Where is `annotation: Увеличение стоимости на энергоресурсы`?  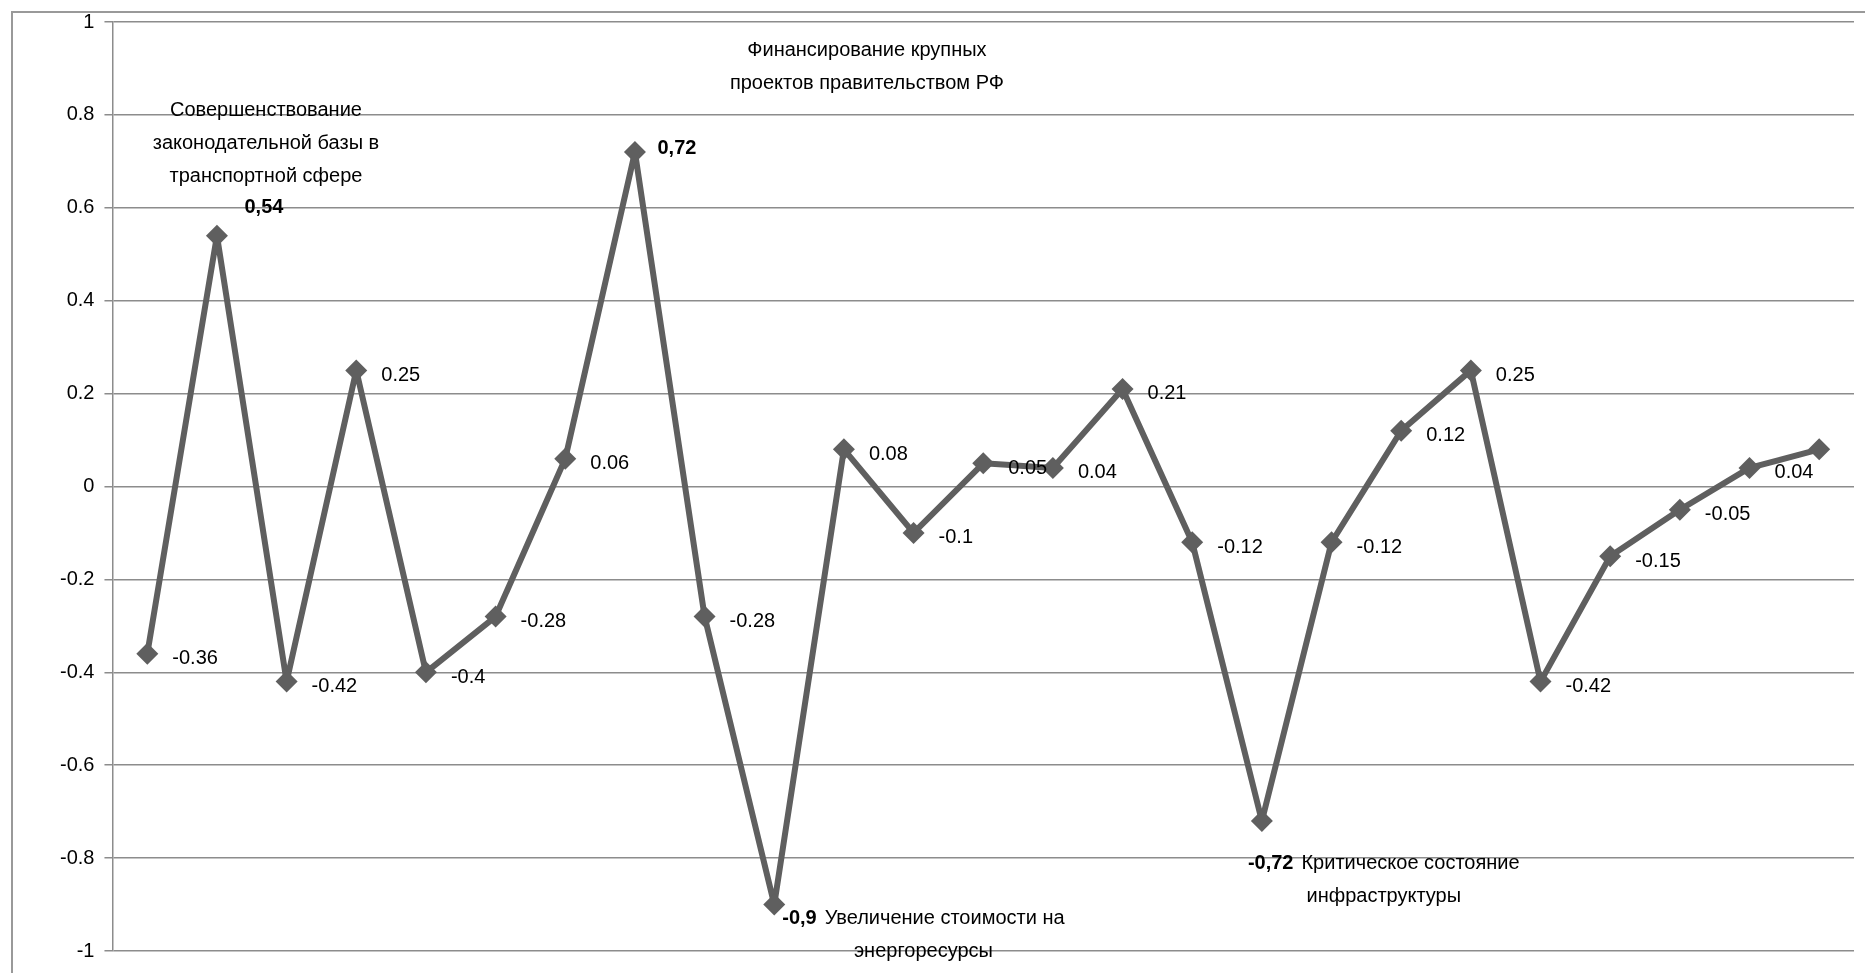 annotation: Увеличение стоимости на энергоресурсы is located at coordinates (945, 934).